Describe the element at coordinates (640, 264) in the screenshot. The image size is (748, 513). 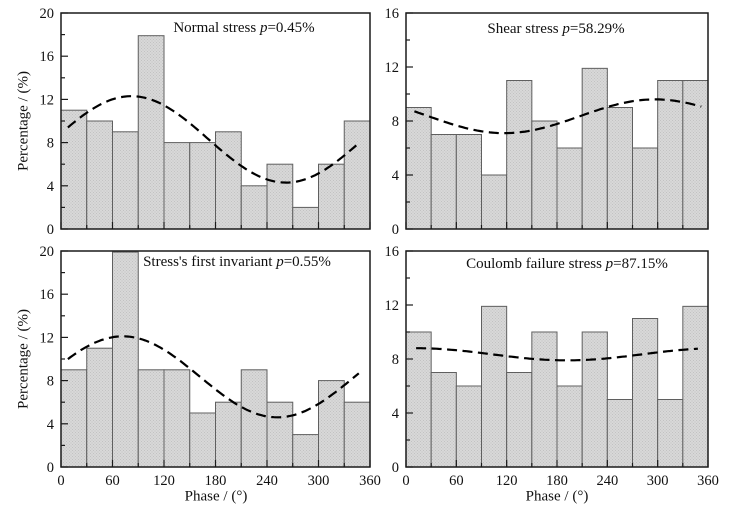
I see `p-value: =87.15%` at that location.